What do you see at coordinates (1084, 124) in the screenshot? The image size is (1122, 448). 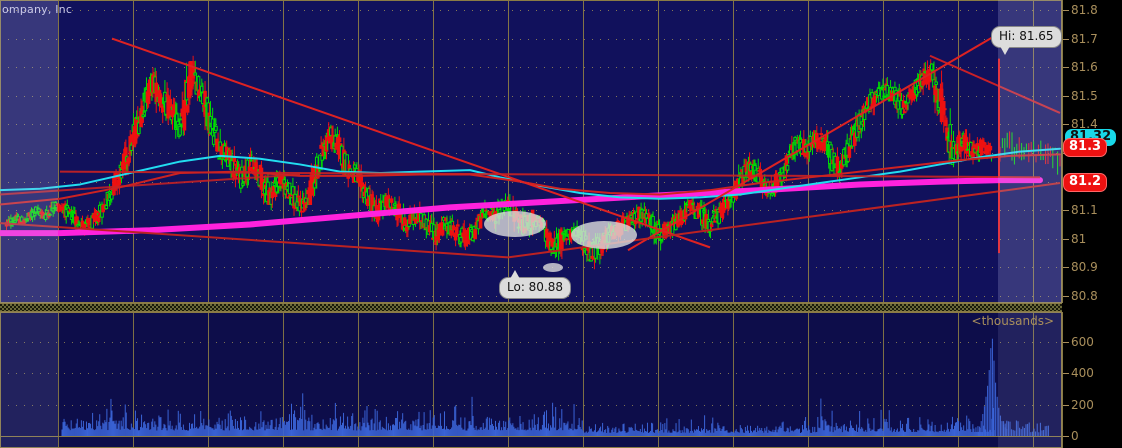 I see `price-axis-label: 81.4` at bounding box center [1084, 124].